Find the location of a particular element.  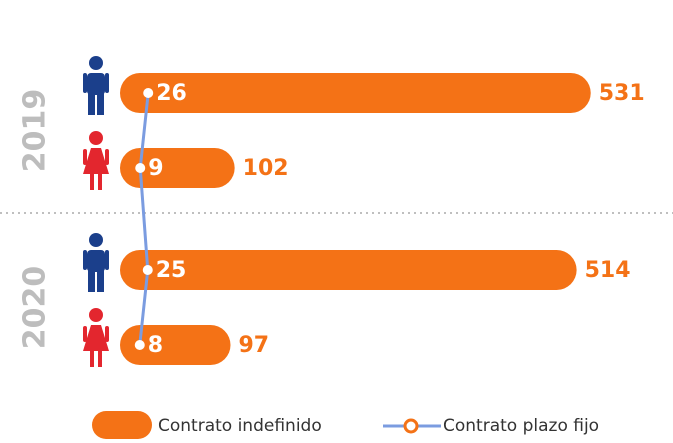

legend-label: Contrato plazo fijo is located at coordinates (521, 426).